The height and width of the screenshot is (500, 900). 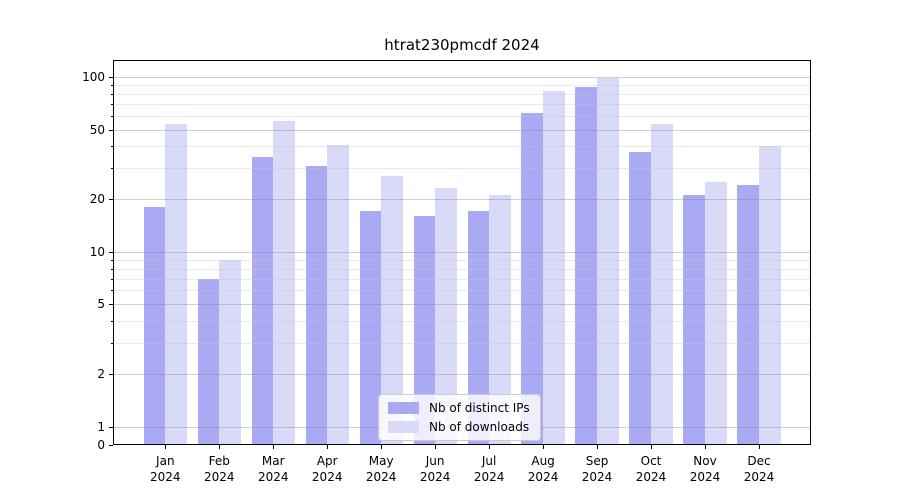 I want to click on y-tick-label: 5, so click(x=101, y=304).